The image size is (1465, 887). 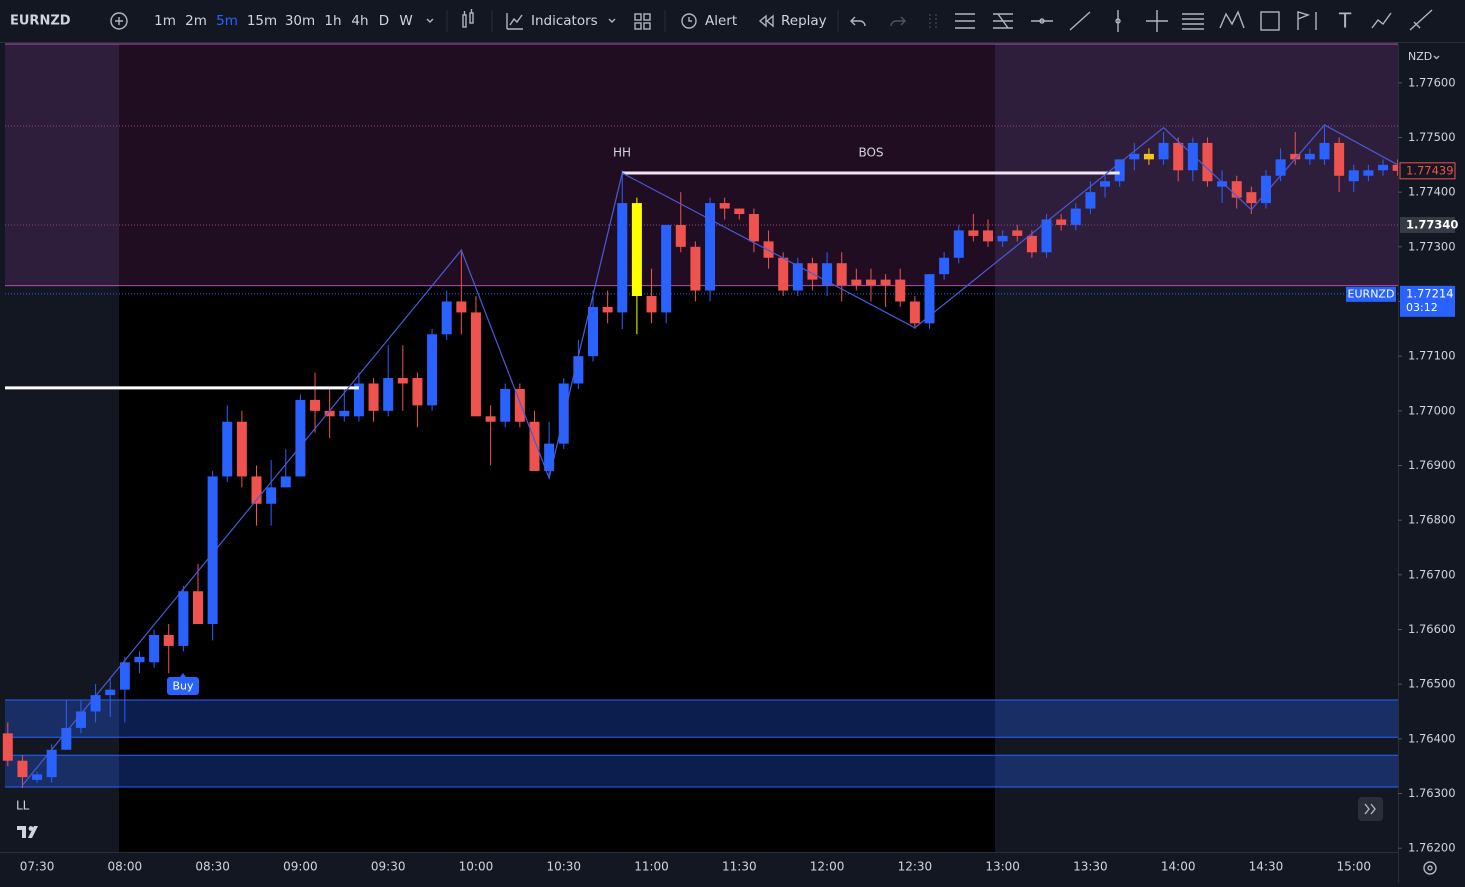 What do you see at coordinates (1432, 356) in the screenshot?
I see `y-tick-label: 1.77100` at bounding box center [1432, 356].